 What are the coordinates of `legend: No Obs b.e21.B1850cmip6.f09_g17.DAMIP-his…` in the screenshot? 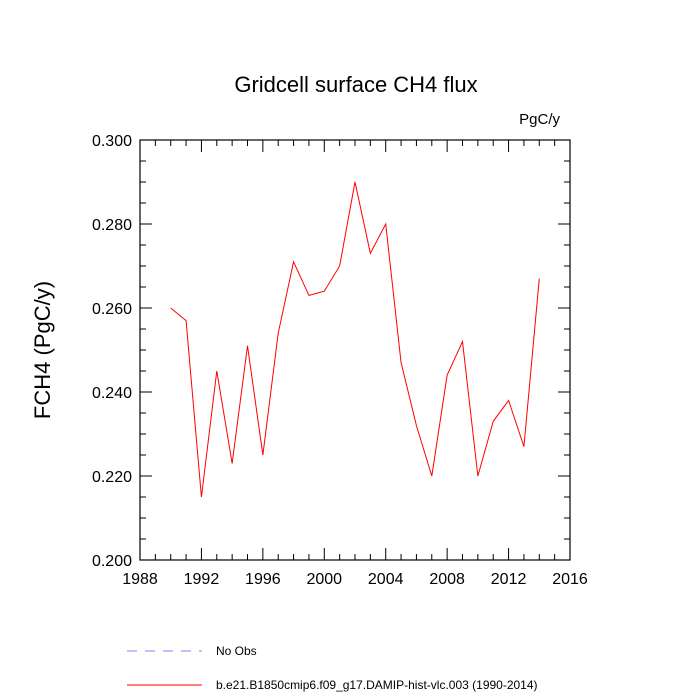 It's located at (332, 668).